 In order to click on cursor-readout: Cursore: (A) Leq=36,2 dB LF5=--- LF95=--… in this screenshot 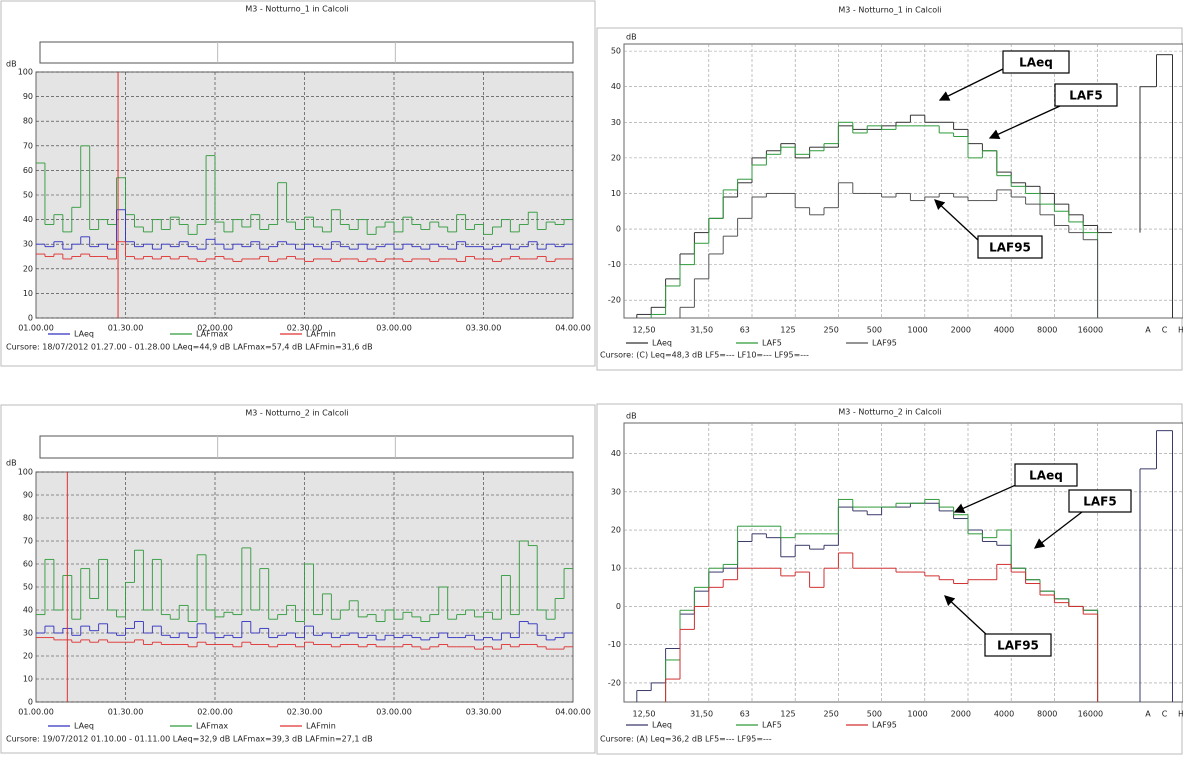, I will do `click(686, 739)`.